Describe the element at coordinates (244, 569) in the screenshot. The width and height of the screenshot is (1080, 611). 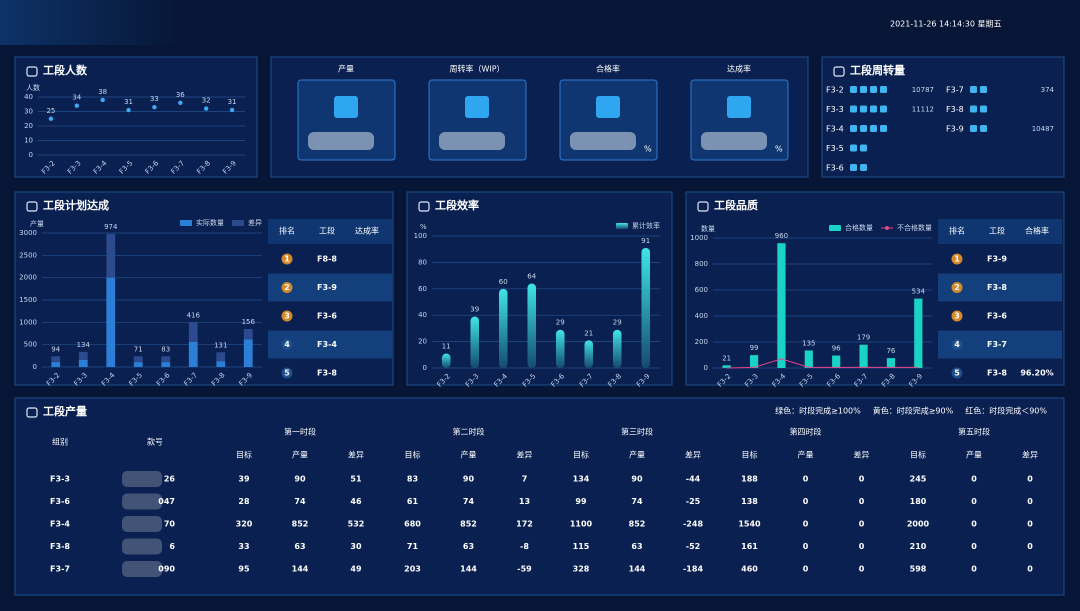
I see `table-cell: 95` at that location.